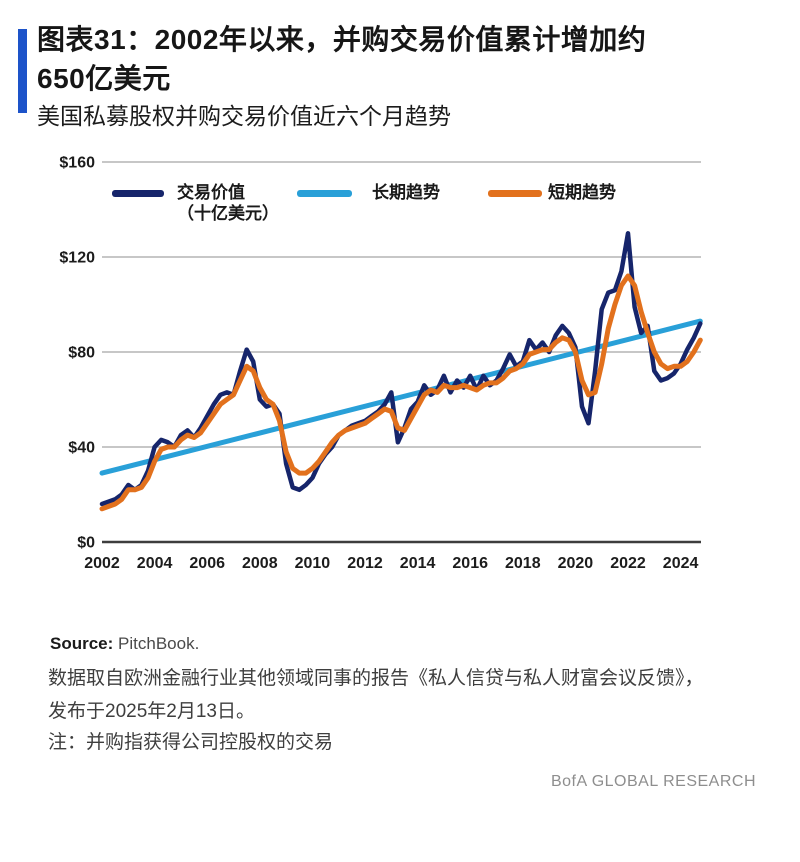 The width and height of the screenshot is (800, 862). I want to click on x-tick-label: 2014, so click(418, 563).